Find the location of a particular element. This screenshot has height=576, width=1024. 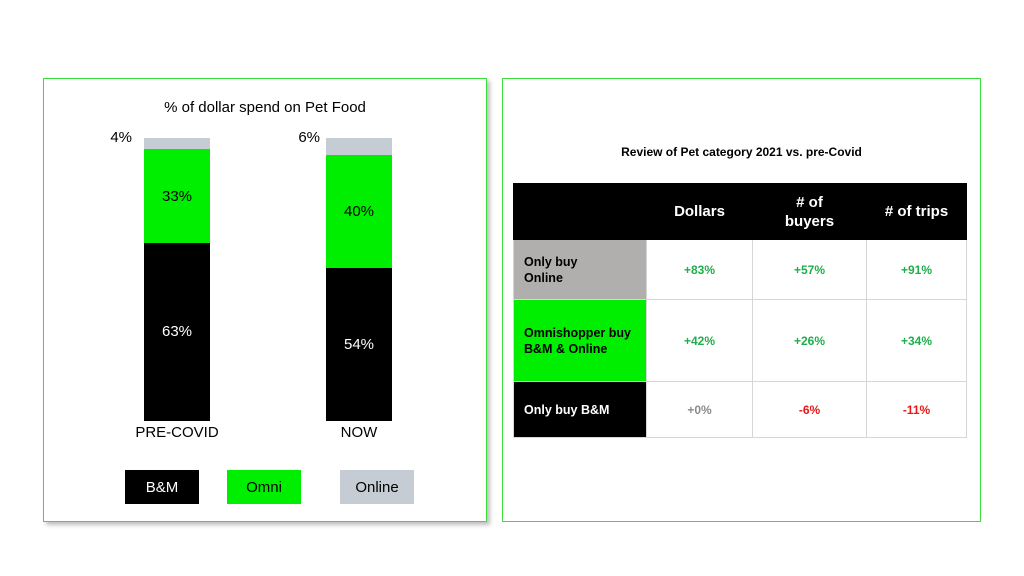

bar-pre-covid-online-segment is located at coordinates (177, 144).